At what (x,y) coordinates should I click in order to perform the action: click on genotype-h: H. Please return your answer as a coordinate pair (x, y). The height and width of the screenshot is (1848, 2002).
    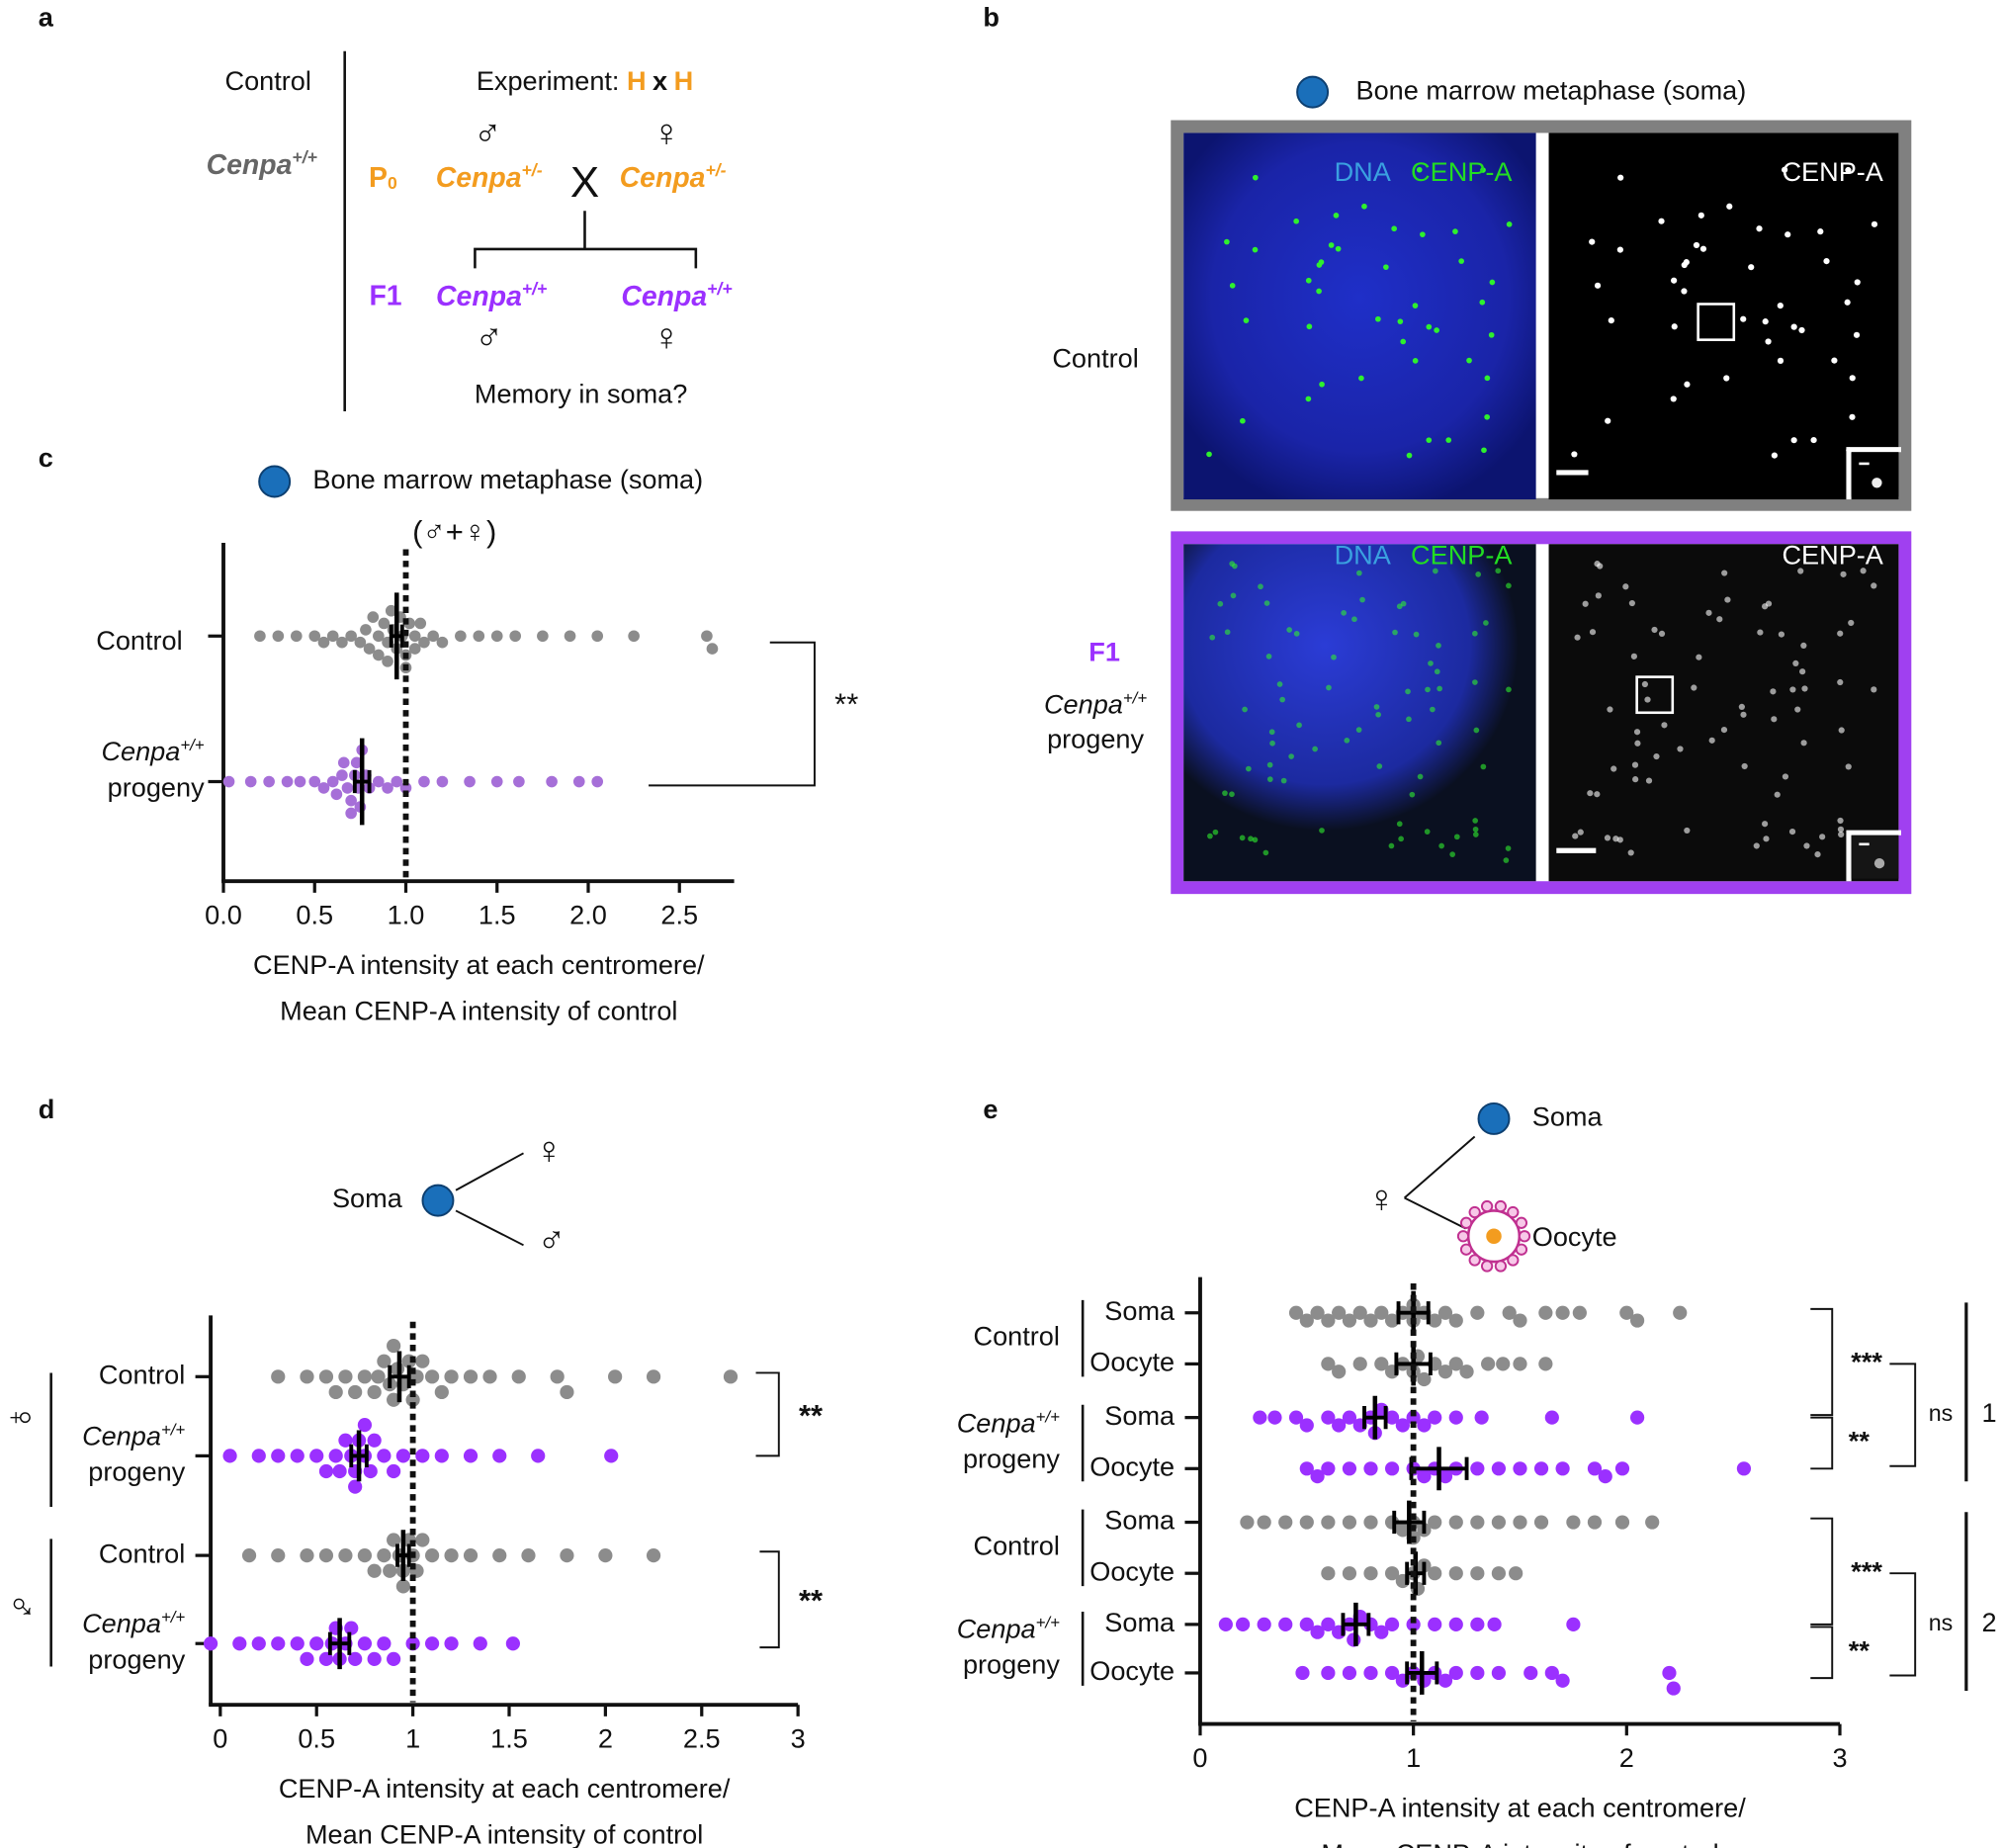
    Looking at the image, I should click on (637, 80).